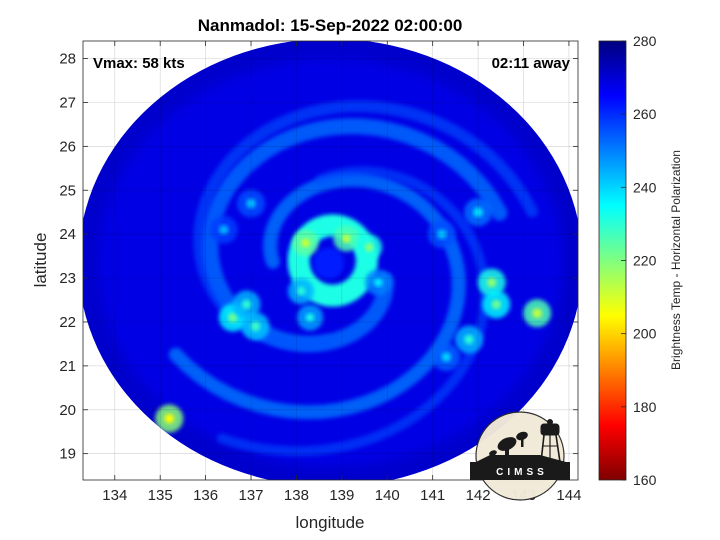 The width and height of the screenshot is (720, 540). What do you see at coordinates (205, 495) in the screenshot?
I see `x-tick-label: 136` at bounding box center [205, 495].